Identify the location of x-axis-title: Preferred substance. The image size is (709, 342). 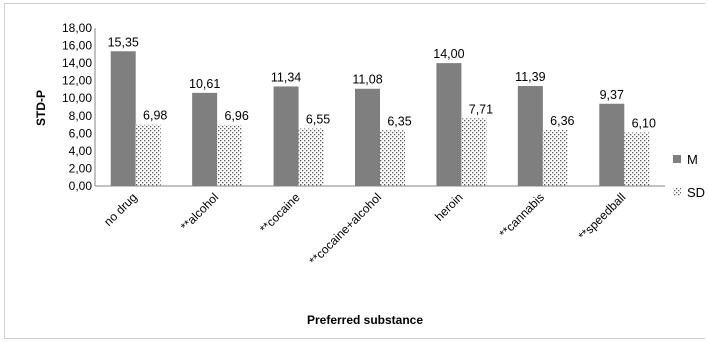
(365, 320).